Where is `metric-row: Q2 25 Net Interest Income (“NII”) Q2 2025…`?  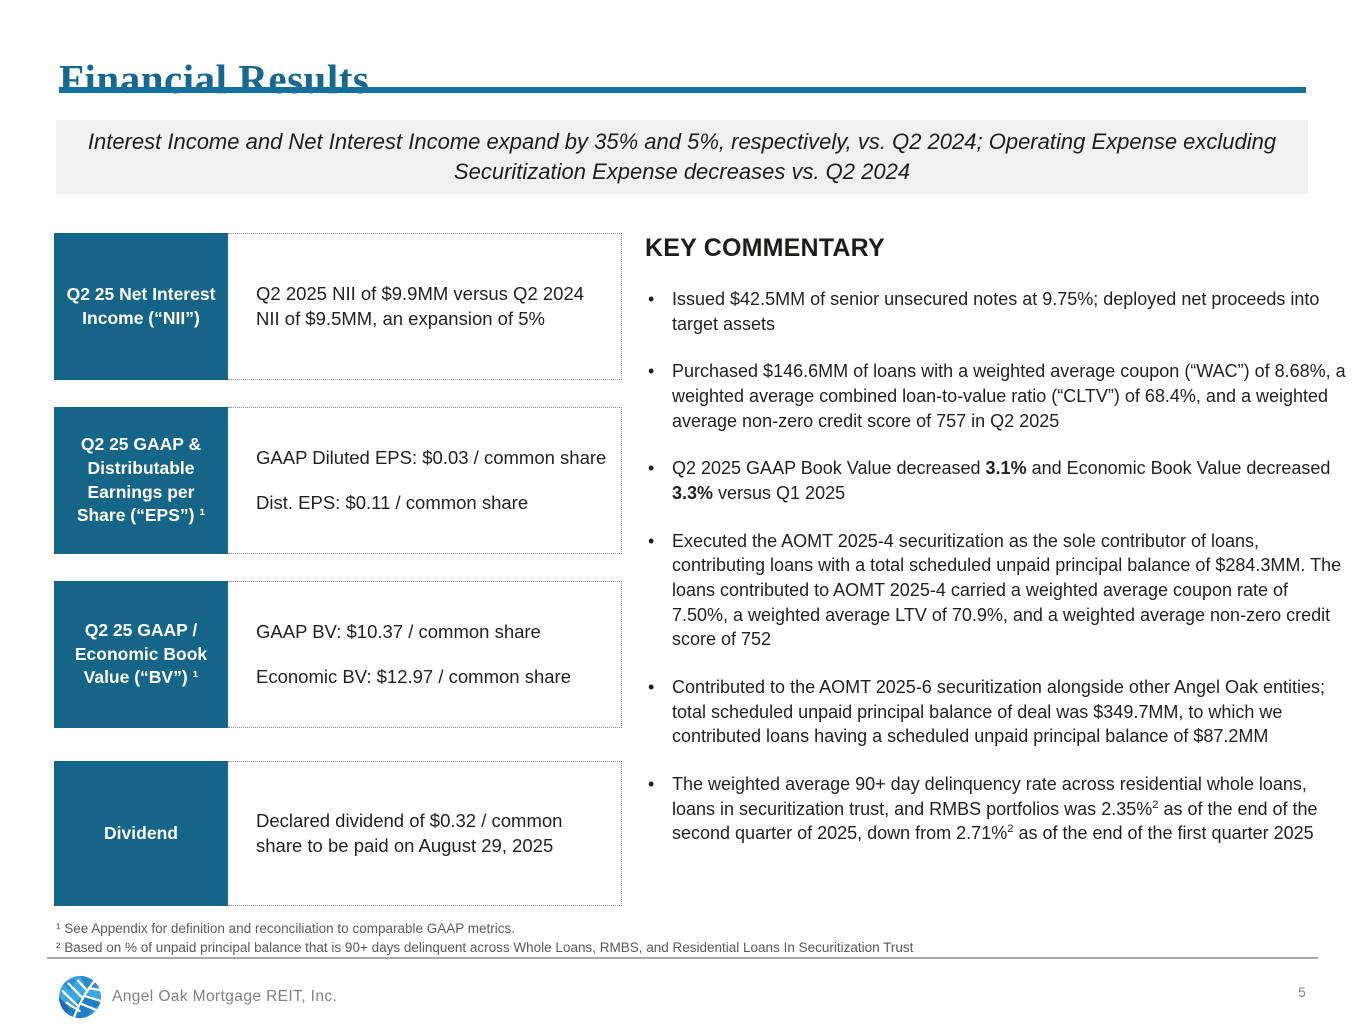
metric-row: Q2 25 Net Interest Income (“NII”) Q2 2025… is located at coordinates (338, 306).